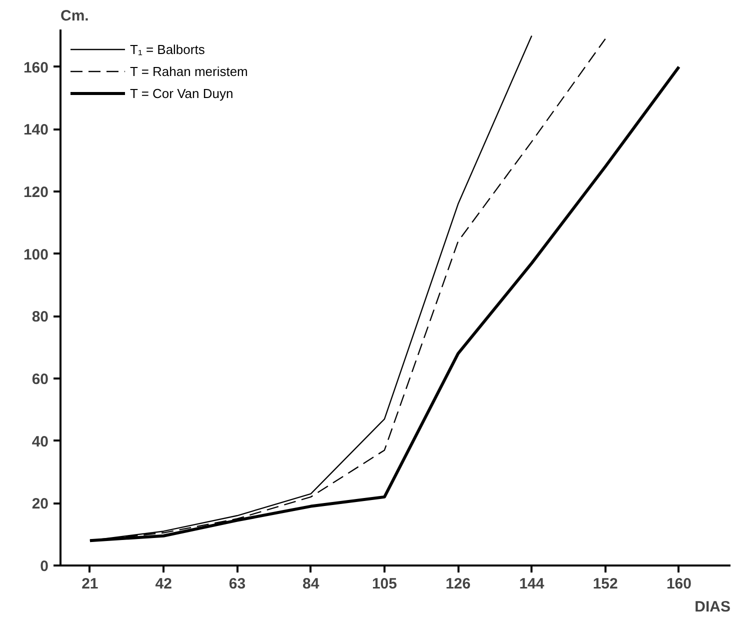 The width and height of the screenshot is (741, 631). What do you see at coordinates (237, 584) in the screenshot?
I see `x-tick-label: 63` at bounding box center [237, 584].